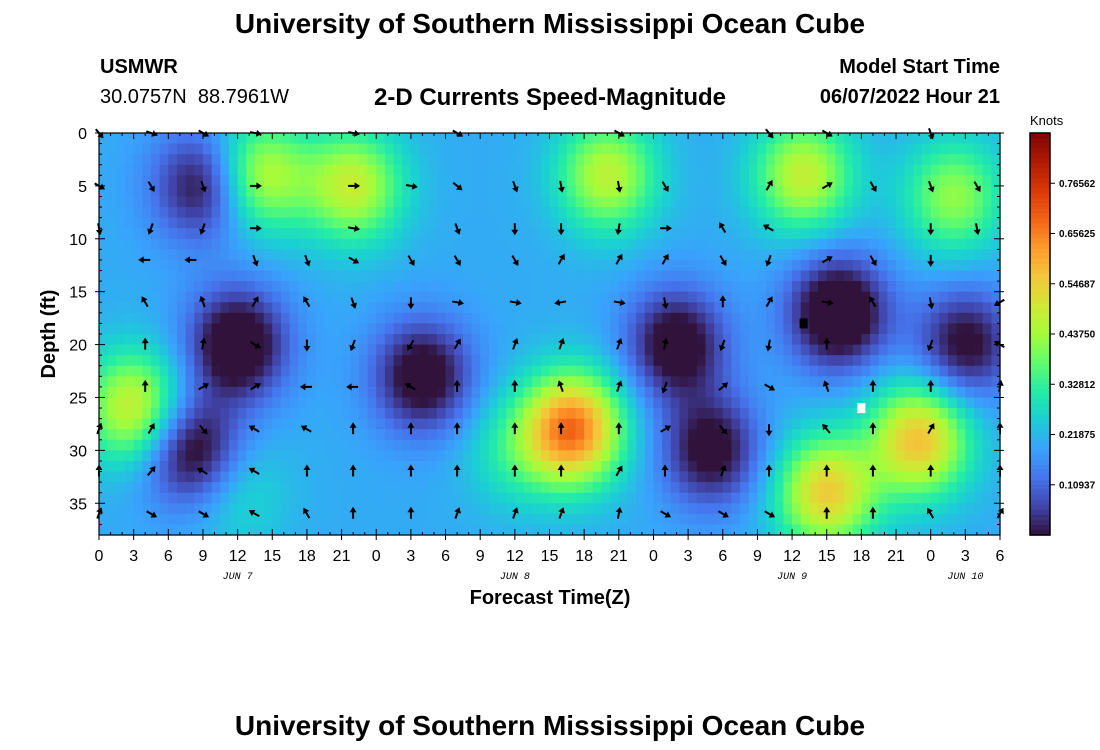 The image size is (1100, 750). I want to click on x-tick-label: 9, so click(757, 556).